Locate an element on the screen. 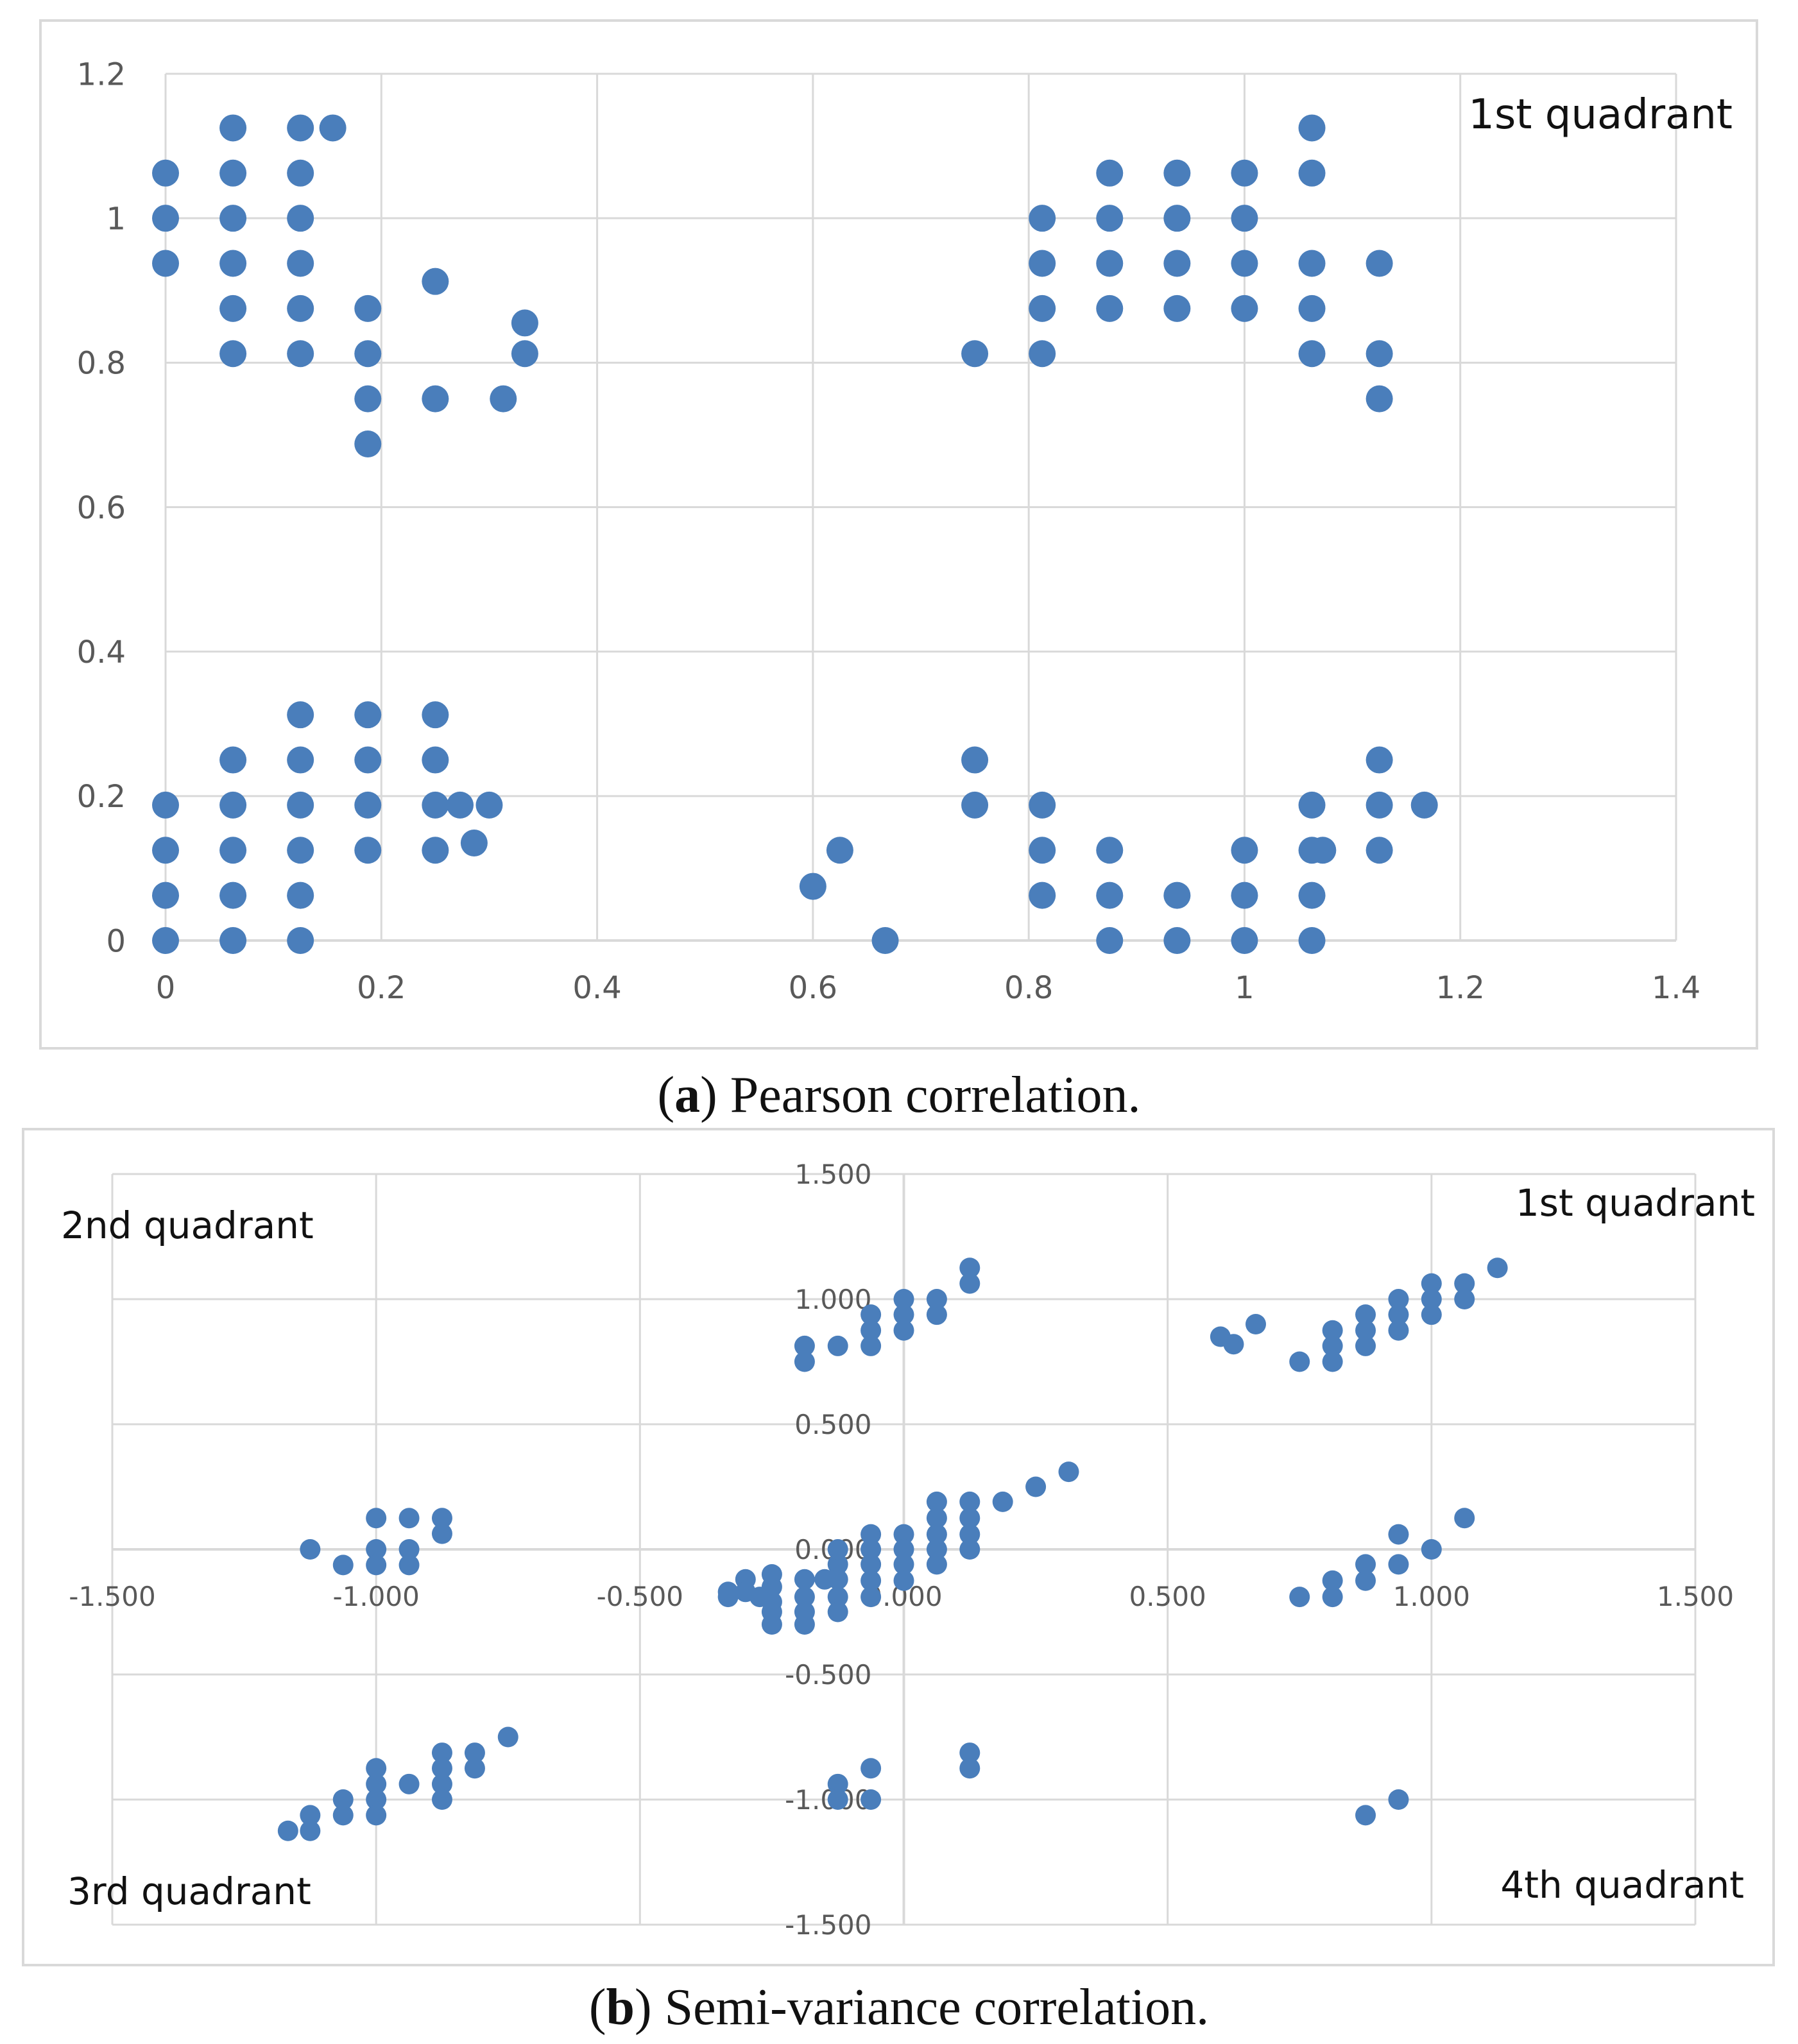 Image resolution: width=1798 pixels, height=2044 pixels. quadrant-label: 1st quadrant is located at coordinates (1601, 115).